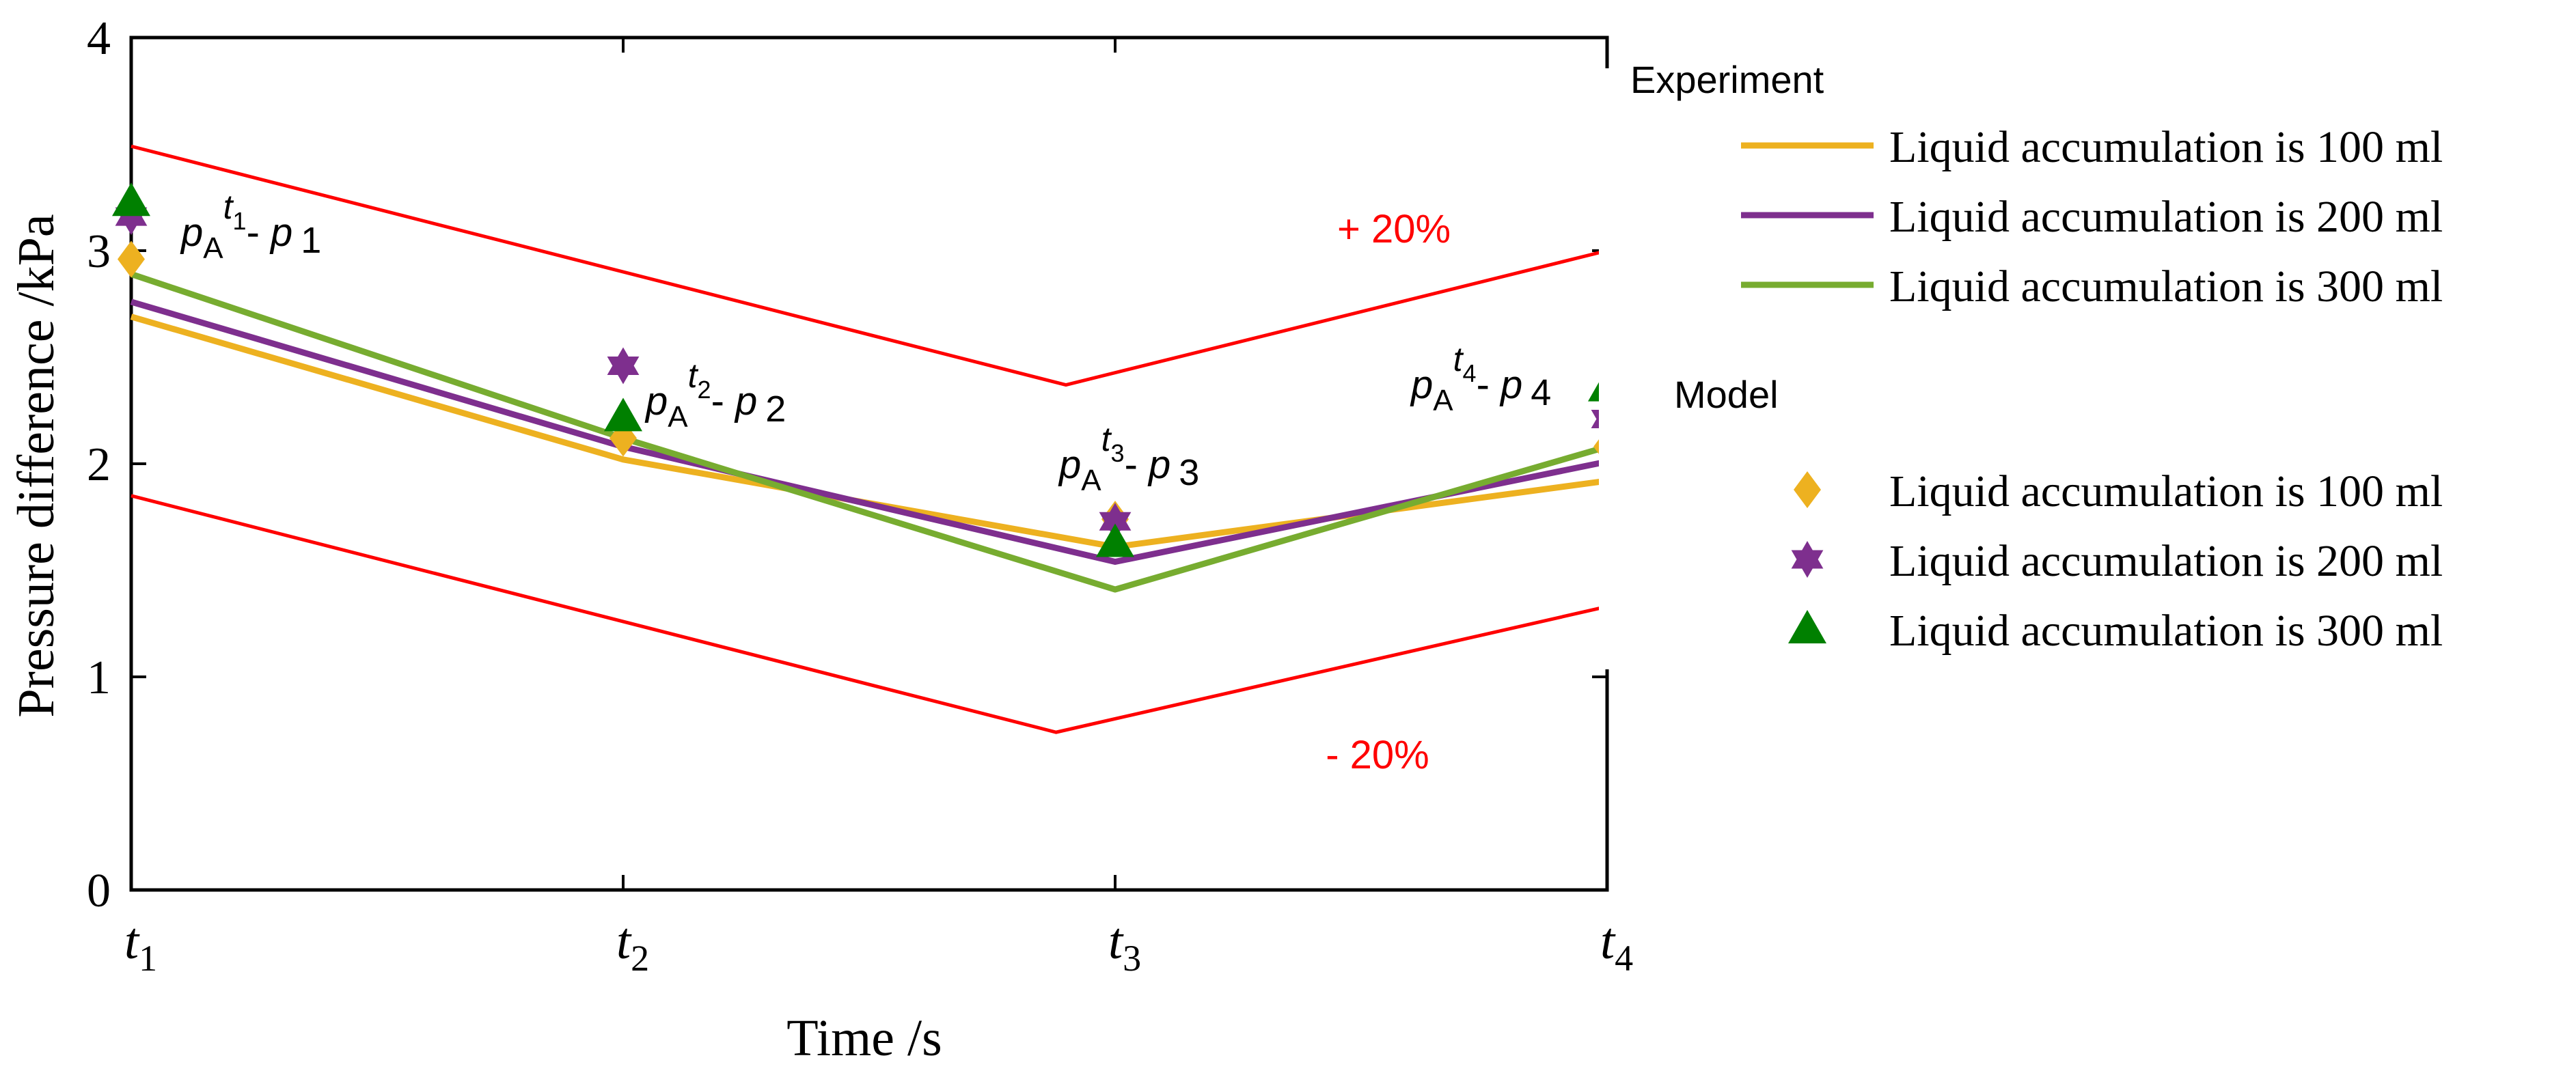 This screenshot has width=2576, height=1073. Describe the element at coordinates (2166, 491) in the screenshot. I see `legend-model-label: Liquid accumulation is 100 ml` at that location.